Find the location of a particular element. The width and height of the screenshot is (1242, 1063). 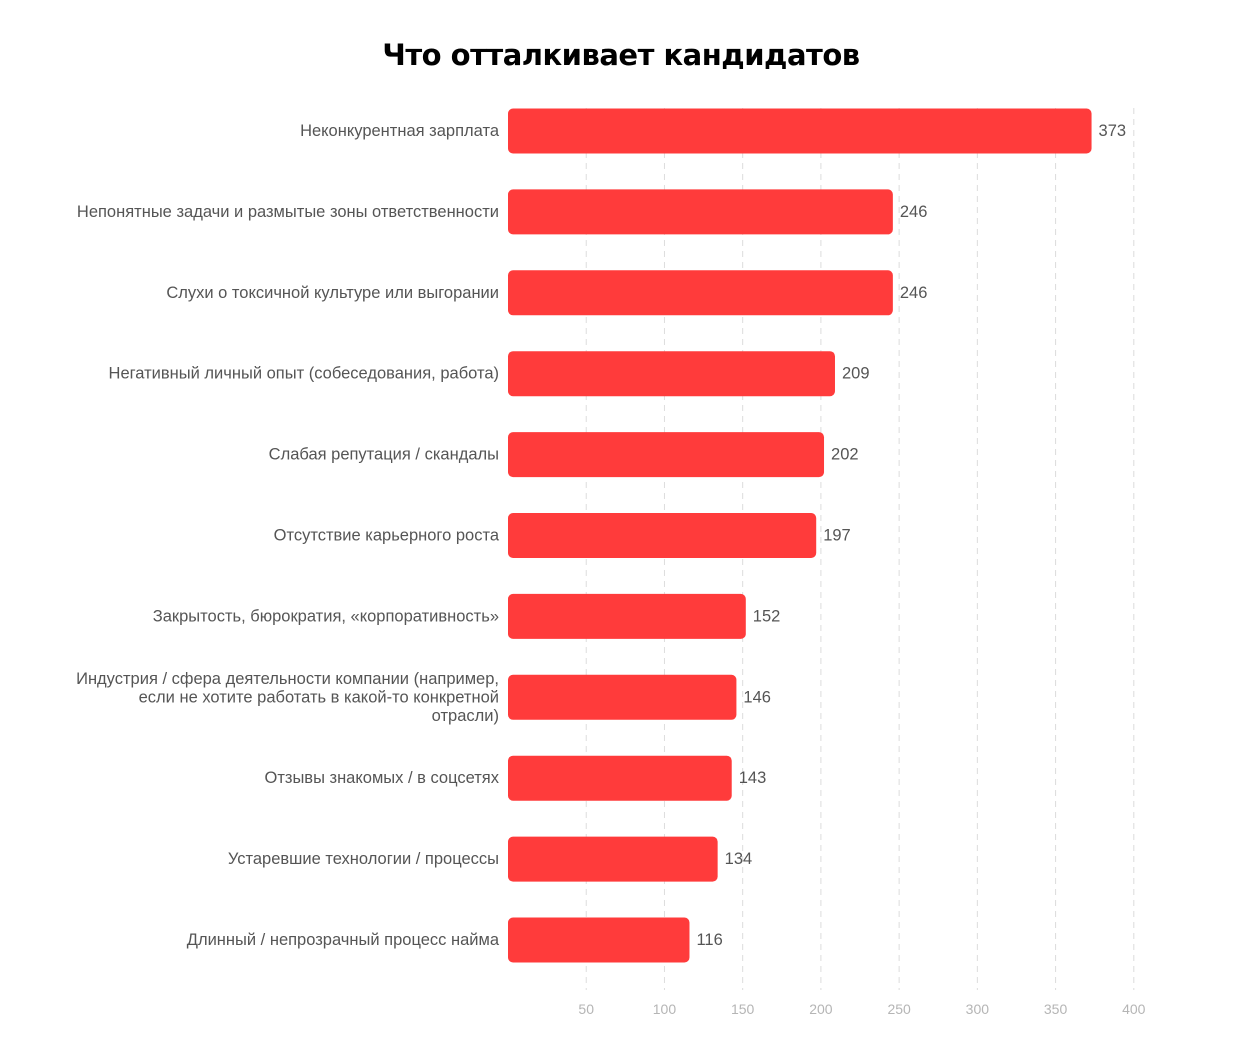

x-tick-label: 300 is located at coordinates (978, 1009).